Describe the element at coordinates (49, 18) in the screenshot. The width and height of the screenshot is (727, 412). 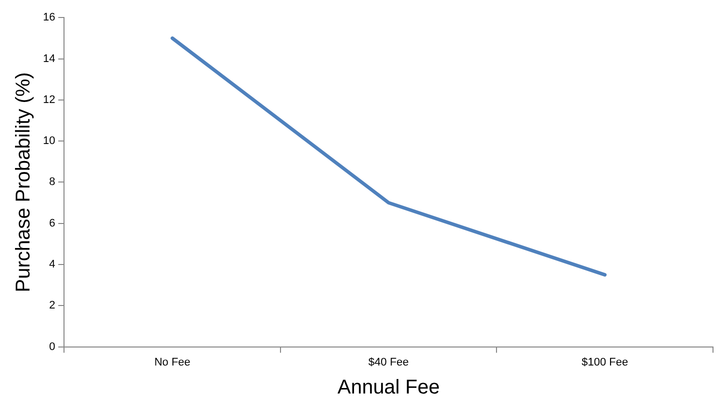
I see `y-tick-label: 16` at that location.